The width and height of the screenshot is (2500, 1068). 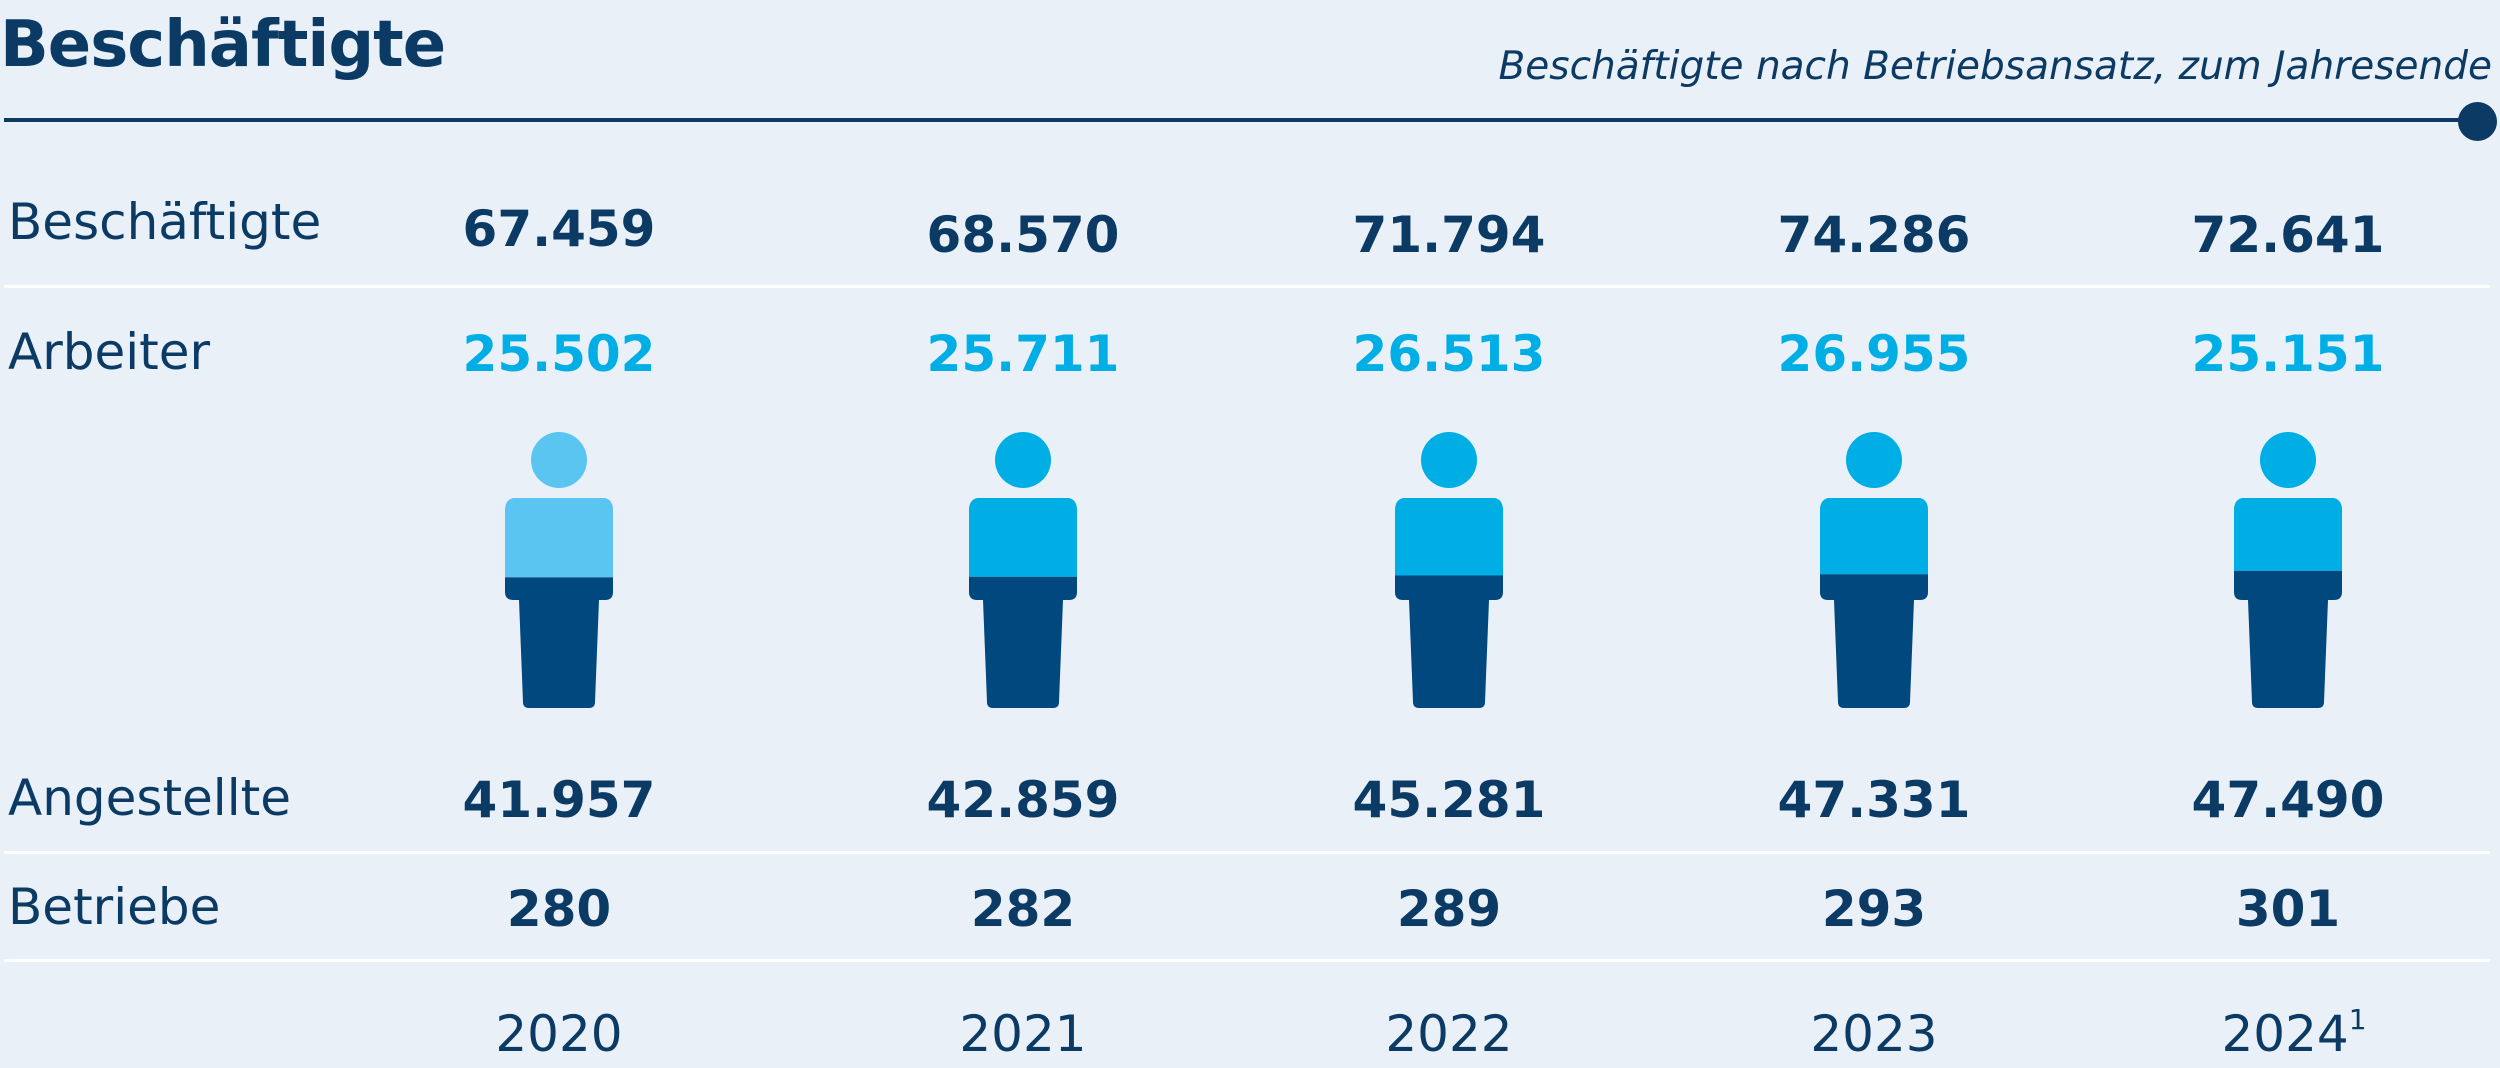 I want to click on value-workers-2020: 25.502, so click(x=559, y=354).